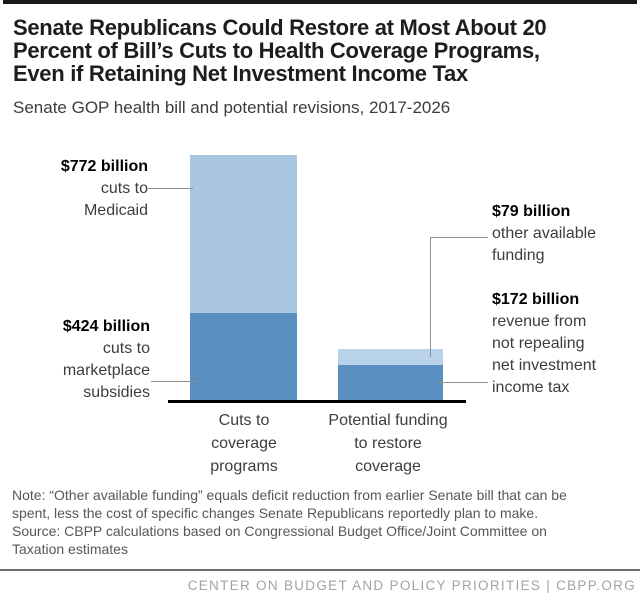 Image resolution: width=640 pixels, height=602 pixels. I want to click on annotation-value: $172 billion, so click(536, 299).